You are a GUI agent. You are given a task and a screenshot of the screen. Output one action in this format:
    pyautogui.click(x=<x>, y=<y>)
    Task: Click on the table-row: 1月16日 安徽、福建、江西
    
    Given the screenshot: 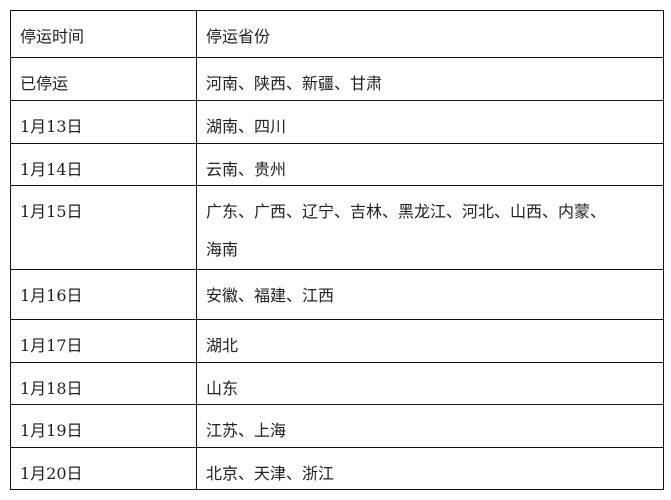 What is the action you would take?
    pyautogui.click(x=337, y=294)
    